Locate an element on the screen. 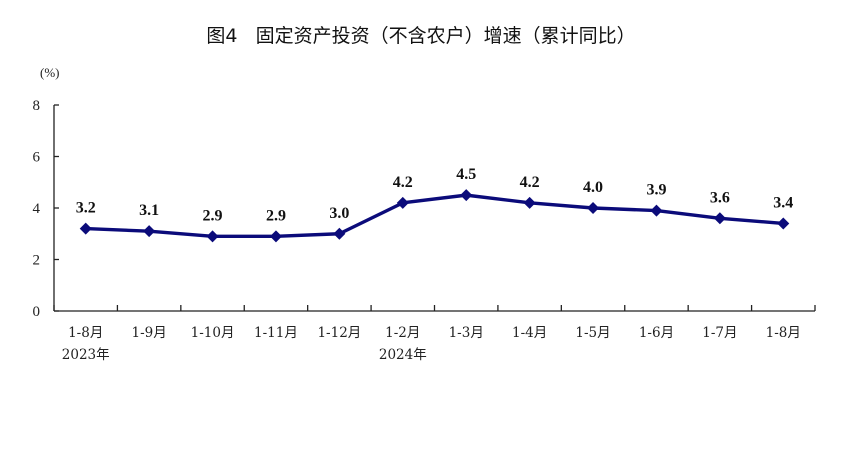  data-label: 3.6 is located at coordinates (720, 197).